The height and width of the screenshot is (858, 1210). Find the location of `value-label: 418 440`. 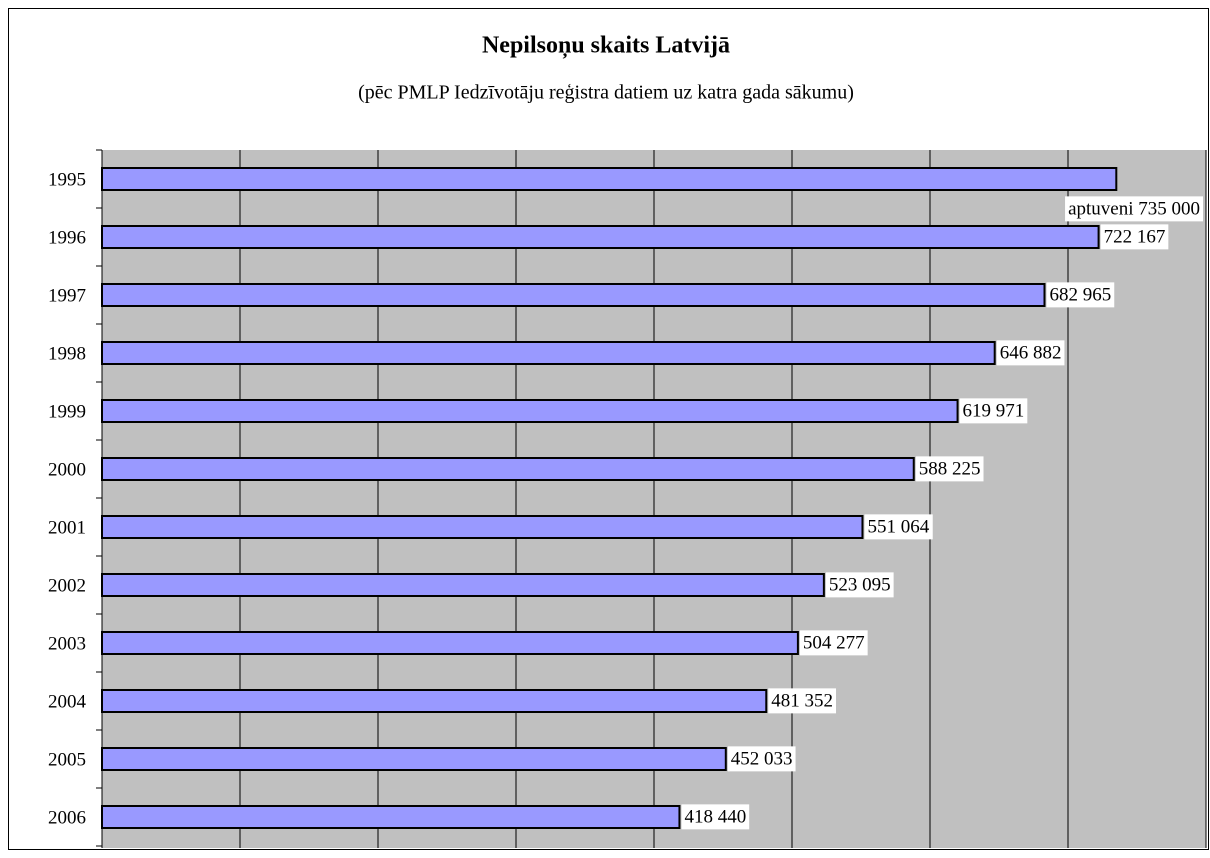

value-label: 418 440 is located at coordinates (715, 816).